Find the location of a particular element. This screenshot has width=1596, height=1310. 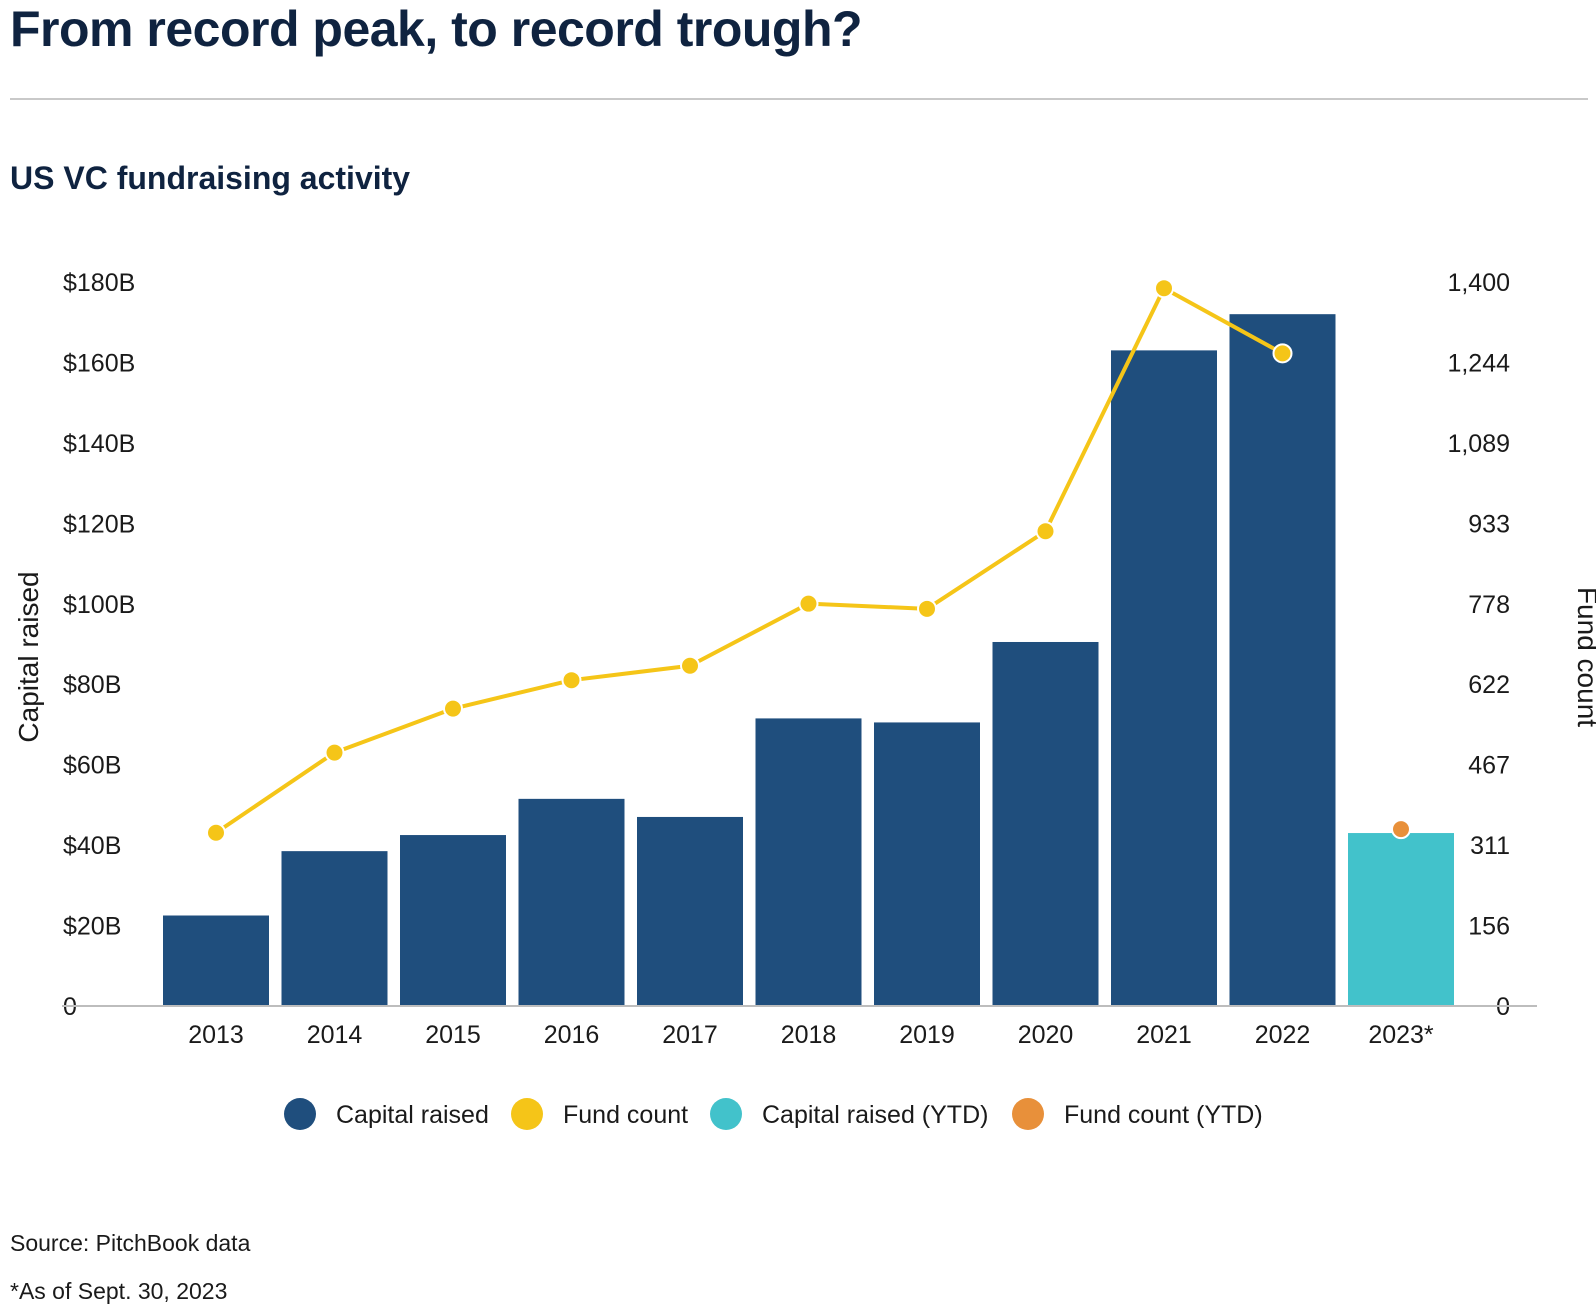

x-tick-label: 2023* is located at coordinates (1401, 1035).